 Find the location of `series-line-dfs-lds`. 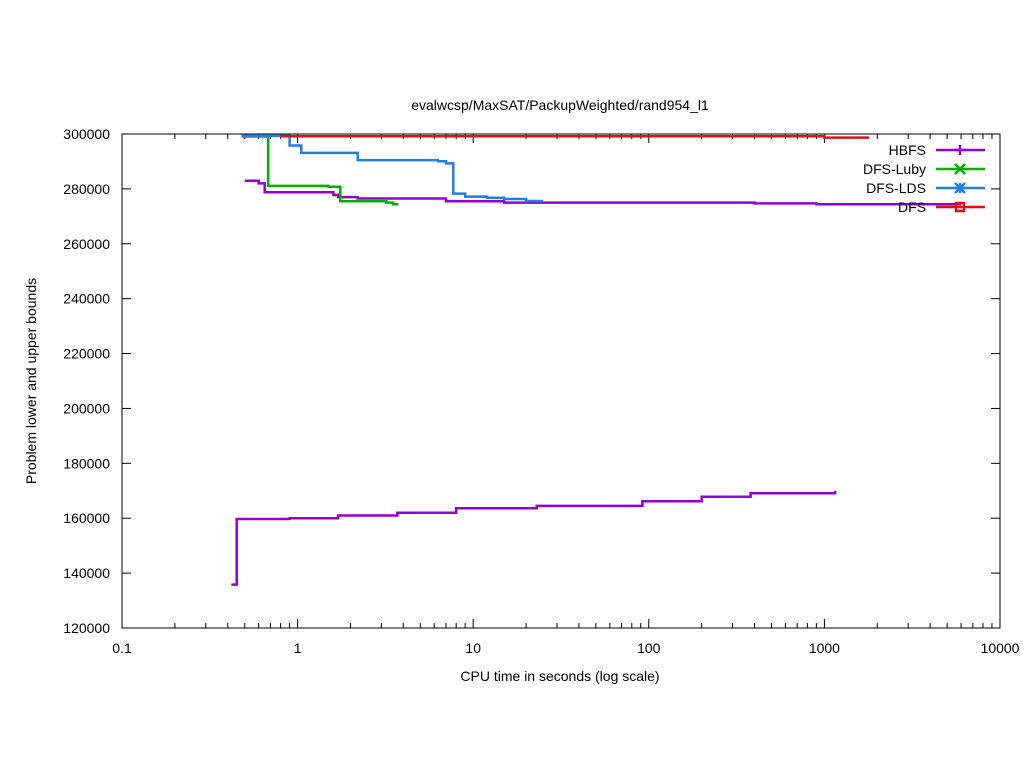

series-line-dfs-lds is located at coordinates (392, 168).